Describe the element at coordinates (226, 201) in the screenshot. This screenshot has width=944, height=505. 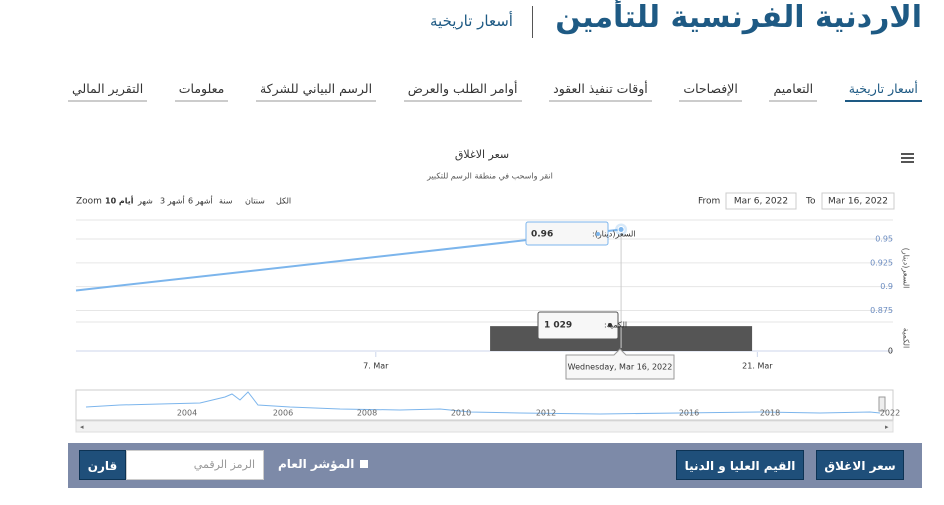
I see `zoom-button: سنة` at that location.